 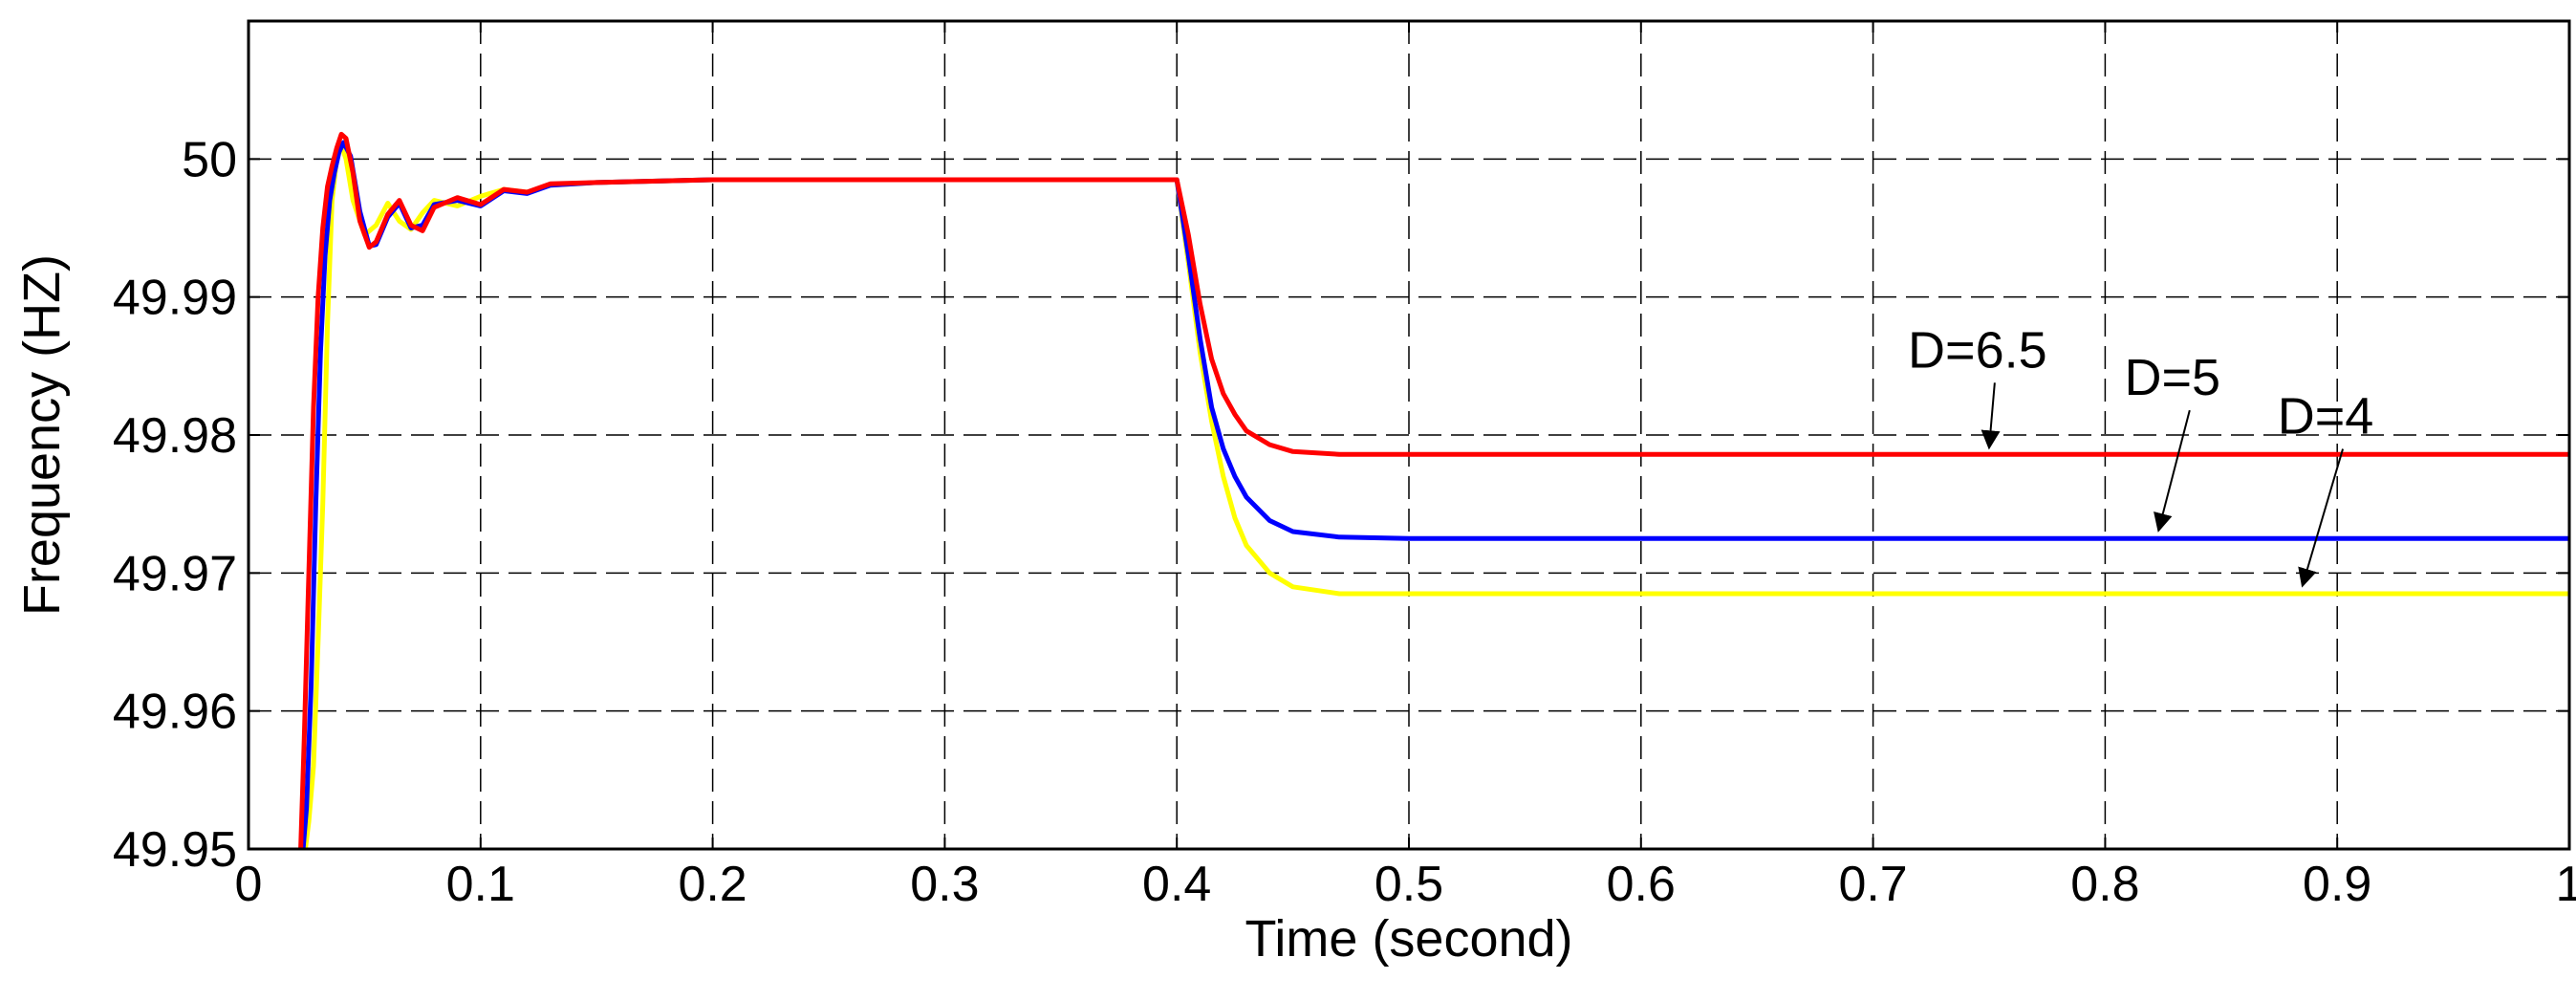 What do you see at coordinates (1872, 884) in the screenshot?
I see `x-tick-label: 0.7` at bounding box center [1872, 884].